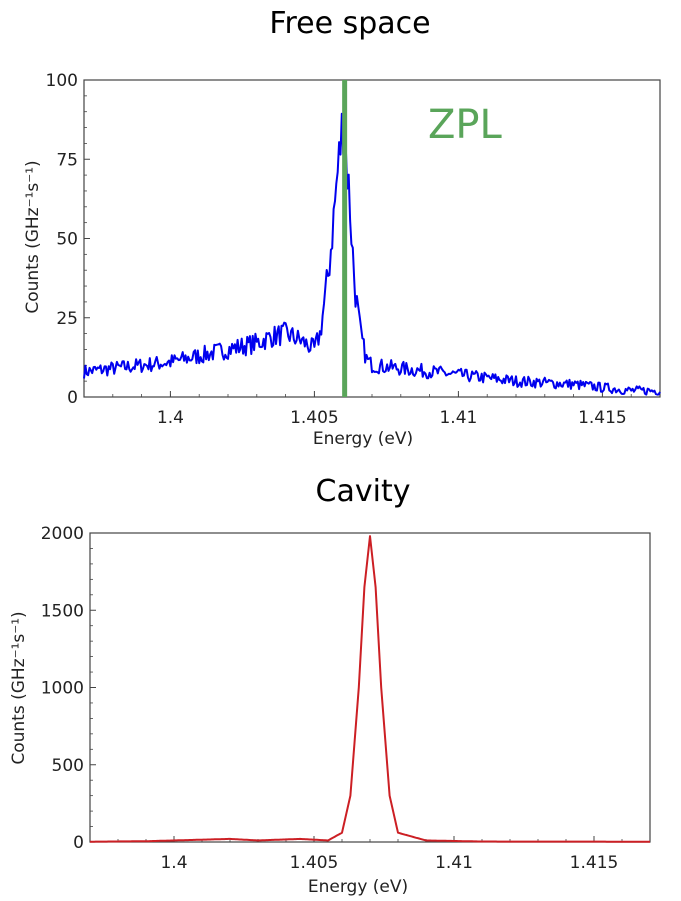  What do you see at coordinates (67, 240) in the screenshot?
I see `y-tick-label: 50` at bounding box center [67, 240].